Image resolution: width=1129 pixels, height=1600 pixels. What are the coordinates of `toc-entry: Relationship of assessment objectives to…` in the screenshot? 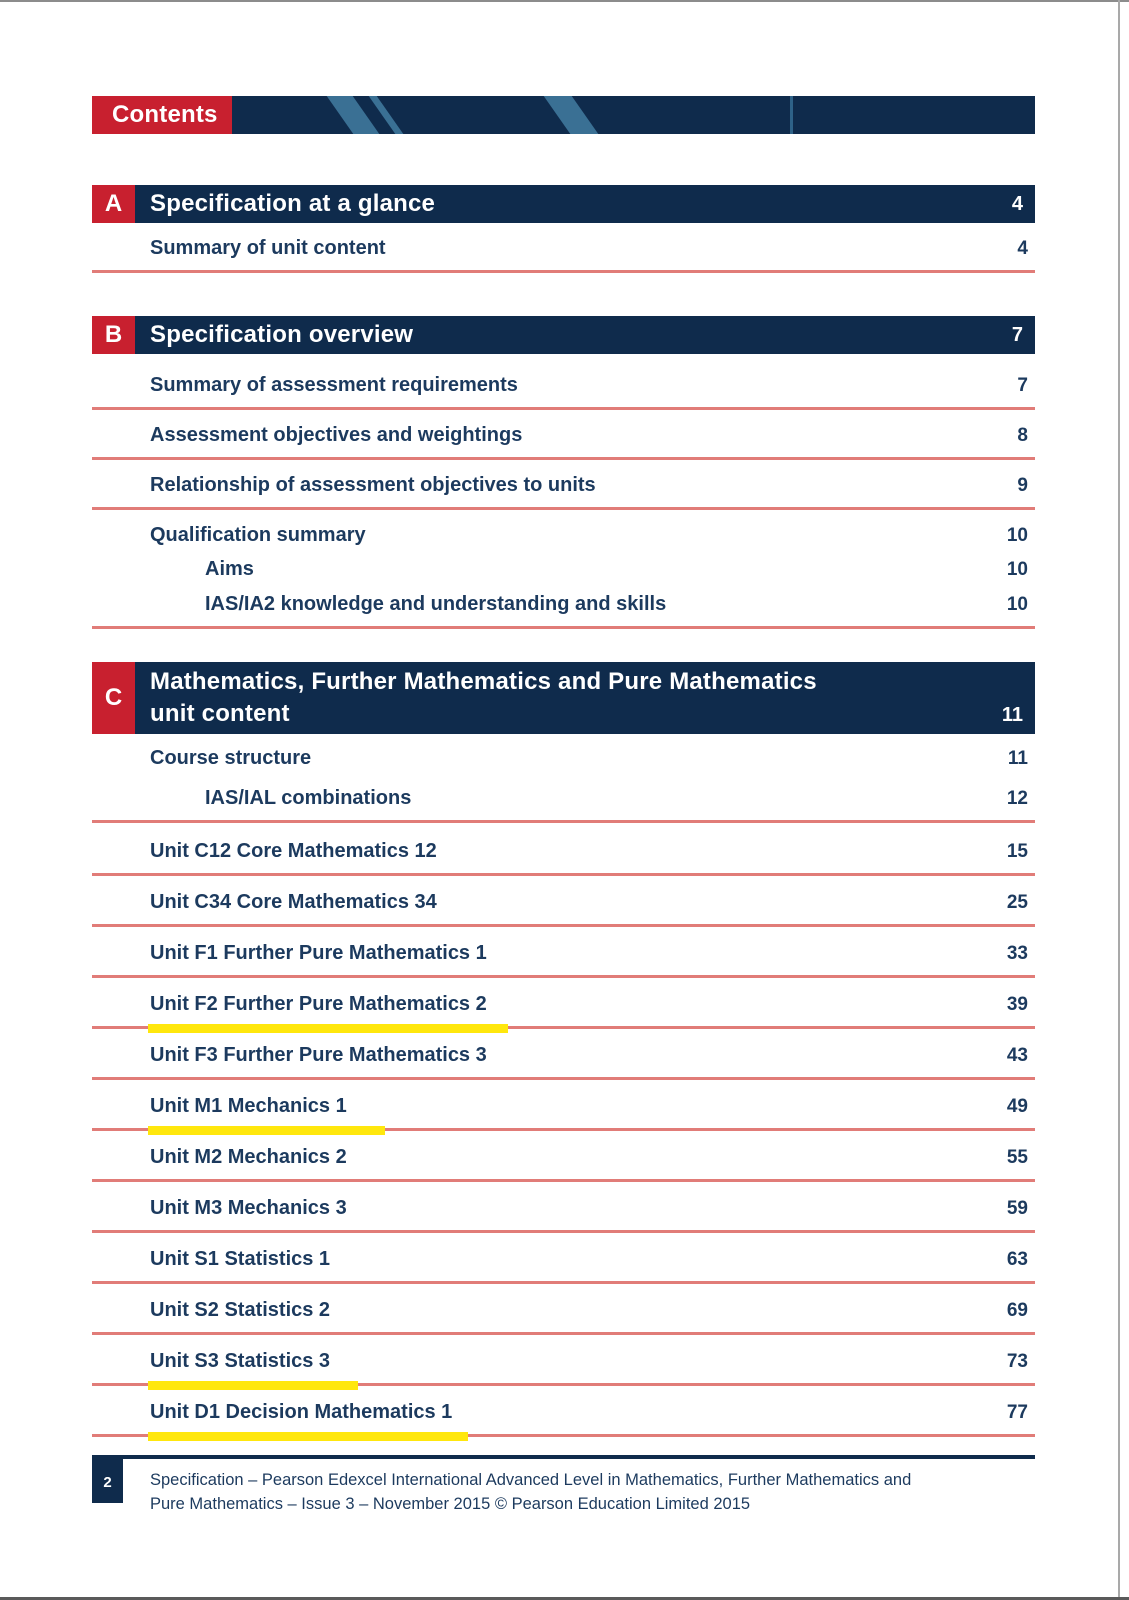 It's located at (563, 492).